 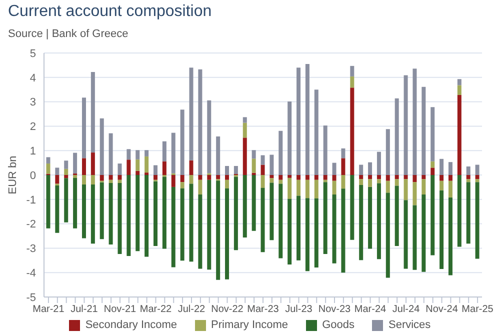 I want to click on x-tick-label: Nov-21, so click(x=120, y=310).